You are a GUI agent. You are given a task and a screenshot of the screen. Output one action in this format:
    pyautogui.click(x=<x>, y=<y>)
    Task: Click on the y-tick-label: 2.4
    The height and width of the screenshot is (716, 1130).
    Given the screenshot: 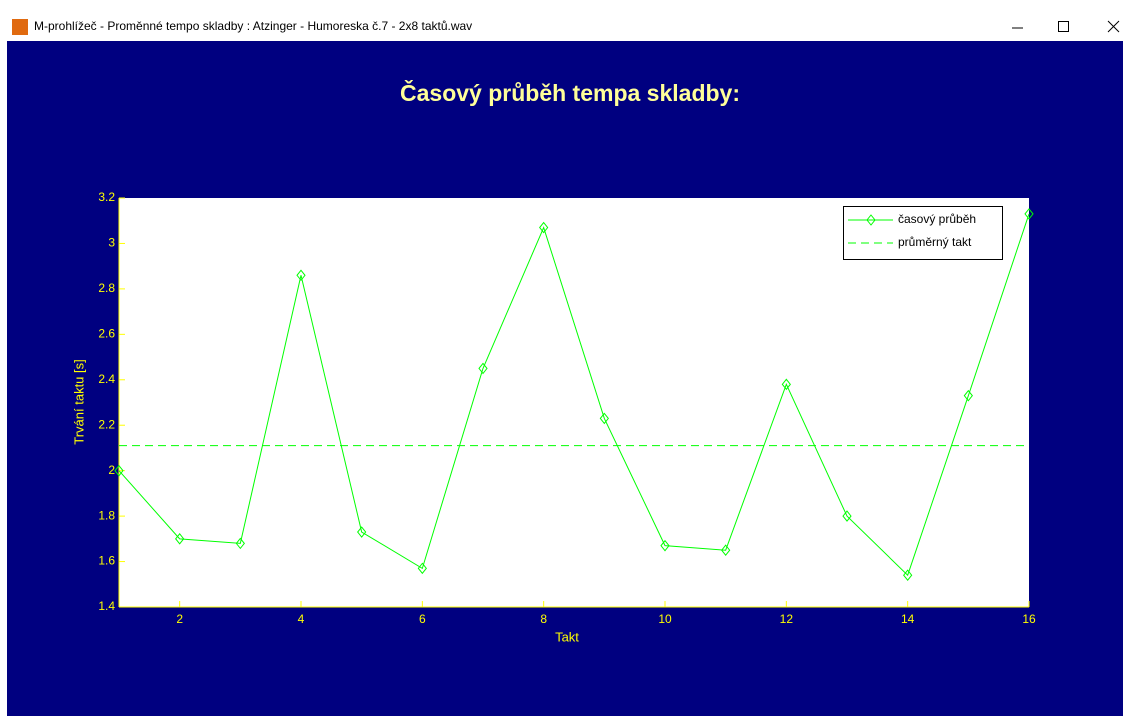 What is the action you would take?
    pyautogui.click(x=106, y=379)
    